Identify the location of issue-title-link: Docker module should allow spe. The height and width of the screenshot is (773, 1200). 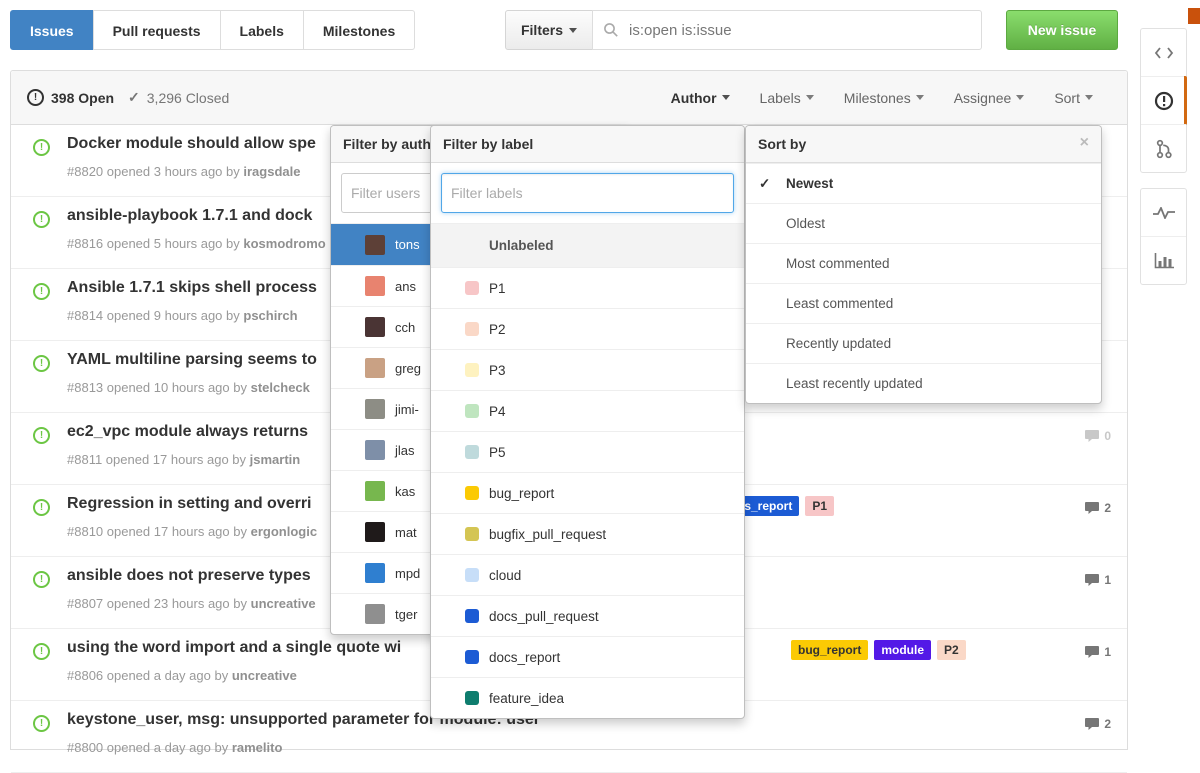
(191, 143).